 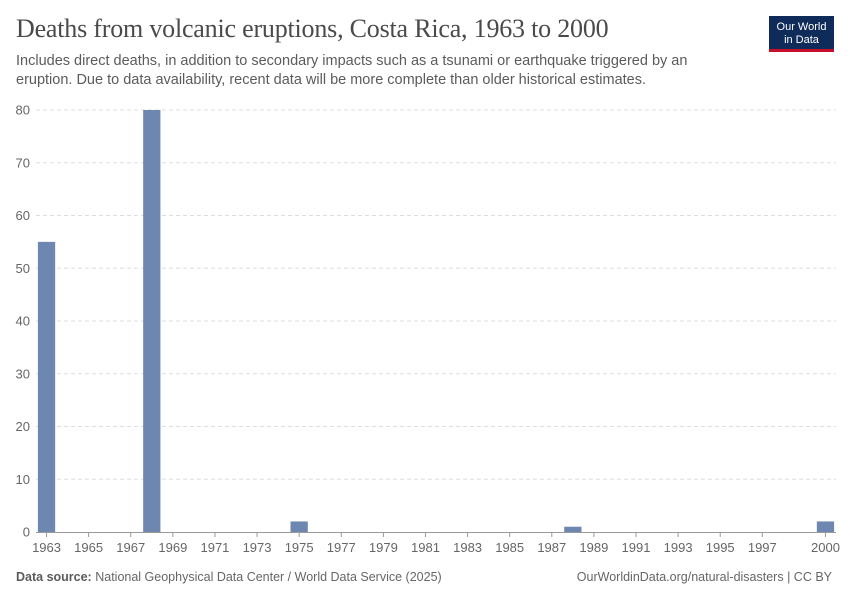 I want to click on x-tick-label: 1987, so click(x=551, y=547).